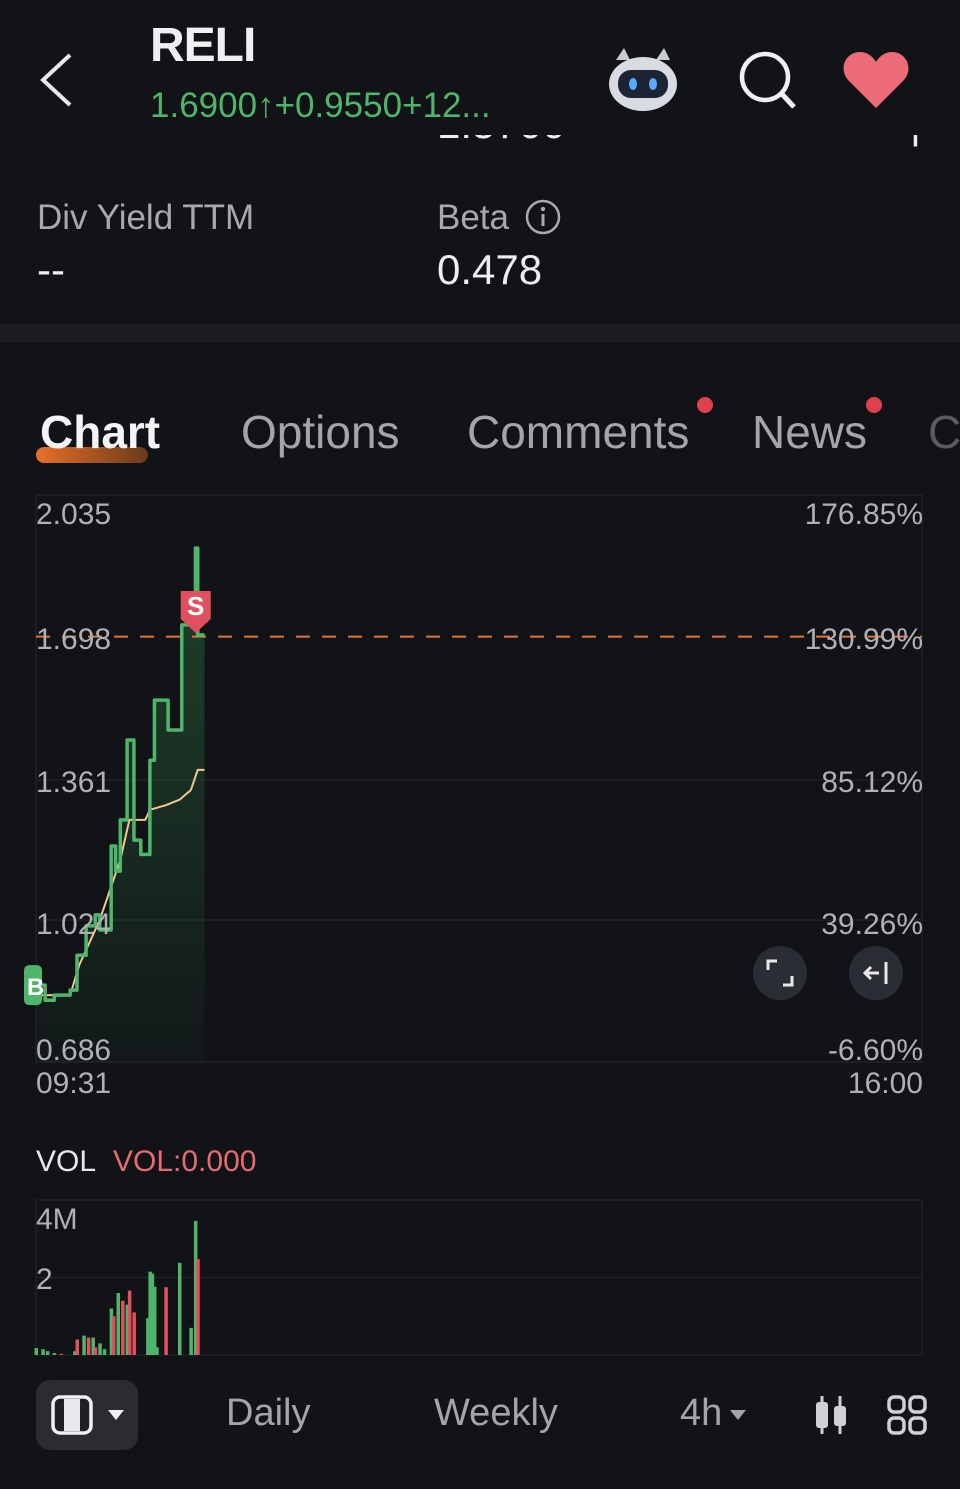 This screenshot has height=1489, width=960. Describe the element at coordinates (831, 1415) in the screenshot. I see `candlestick-icon` at that location.